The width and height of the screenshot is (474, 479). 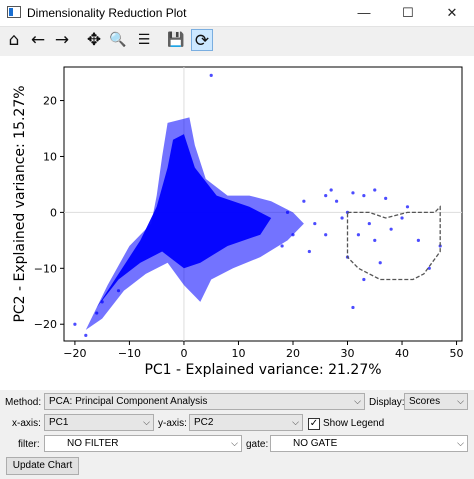 I want to click on back-arrow-icon: ←, so click(x=38, y=40).